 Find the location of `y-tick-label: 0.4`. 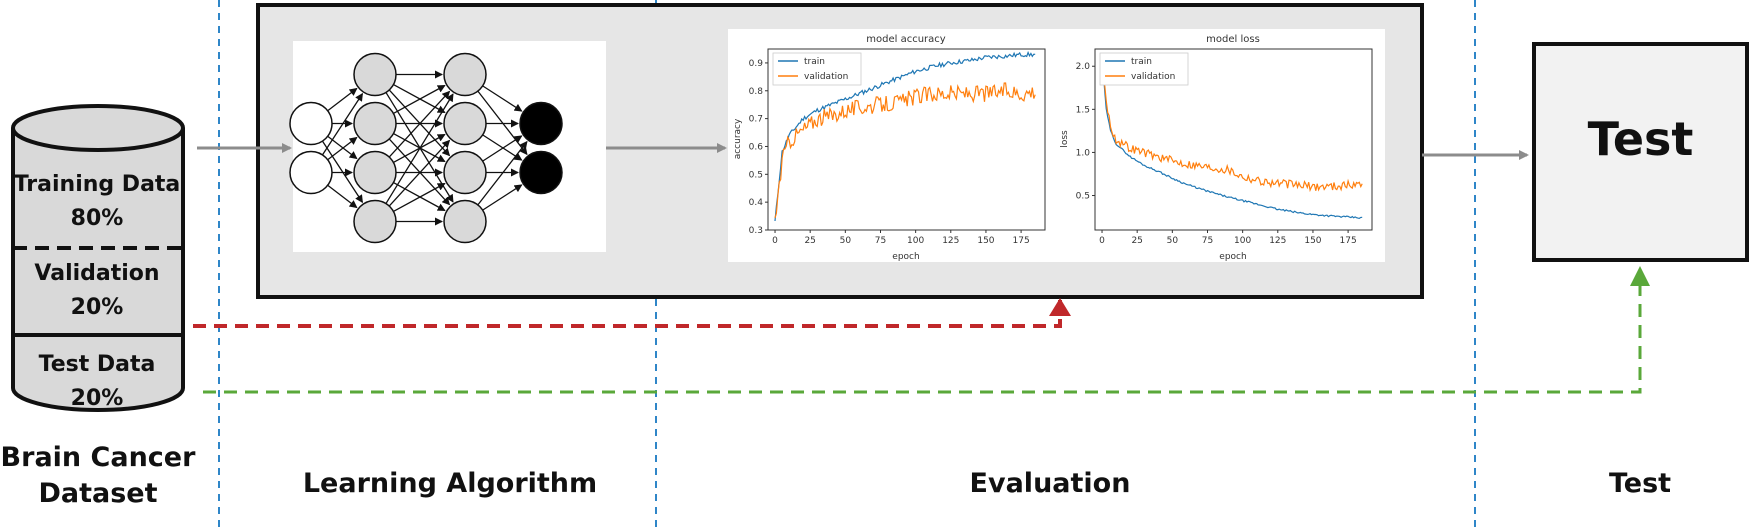

y-tick-label: 0.4 is located at coordinates (756, 203).